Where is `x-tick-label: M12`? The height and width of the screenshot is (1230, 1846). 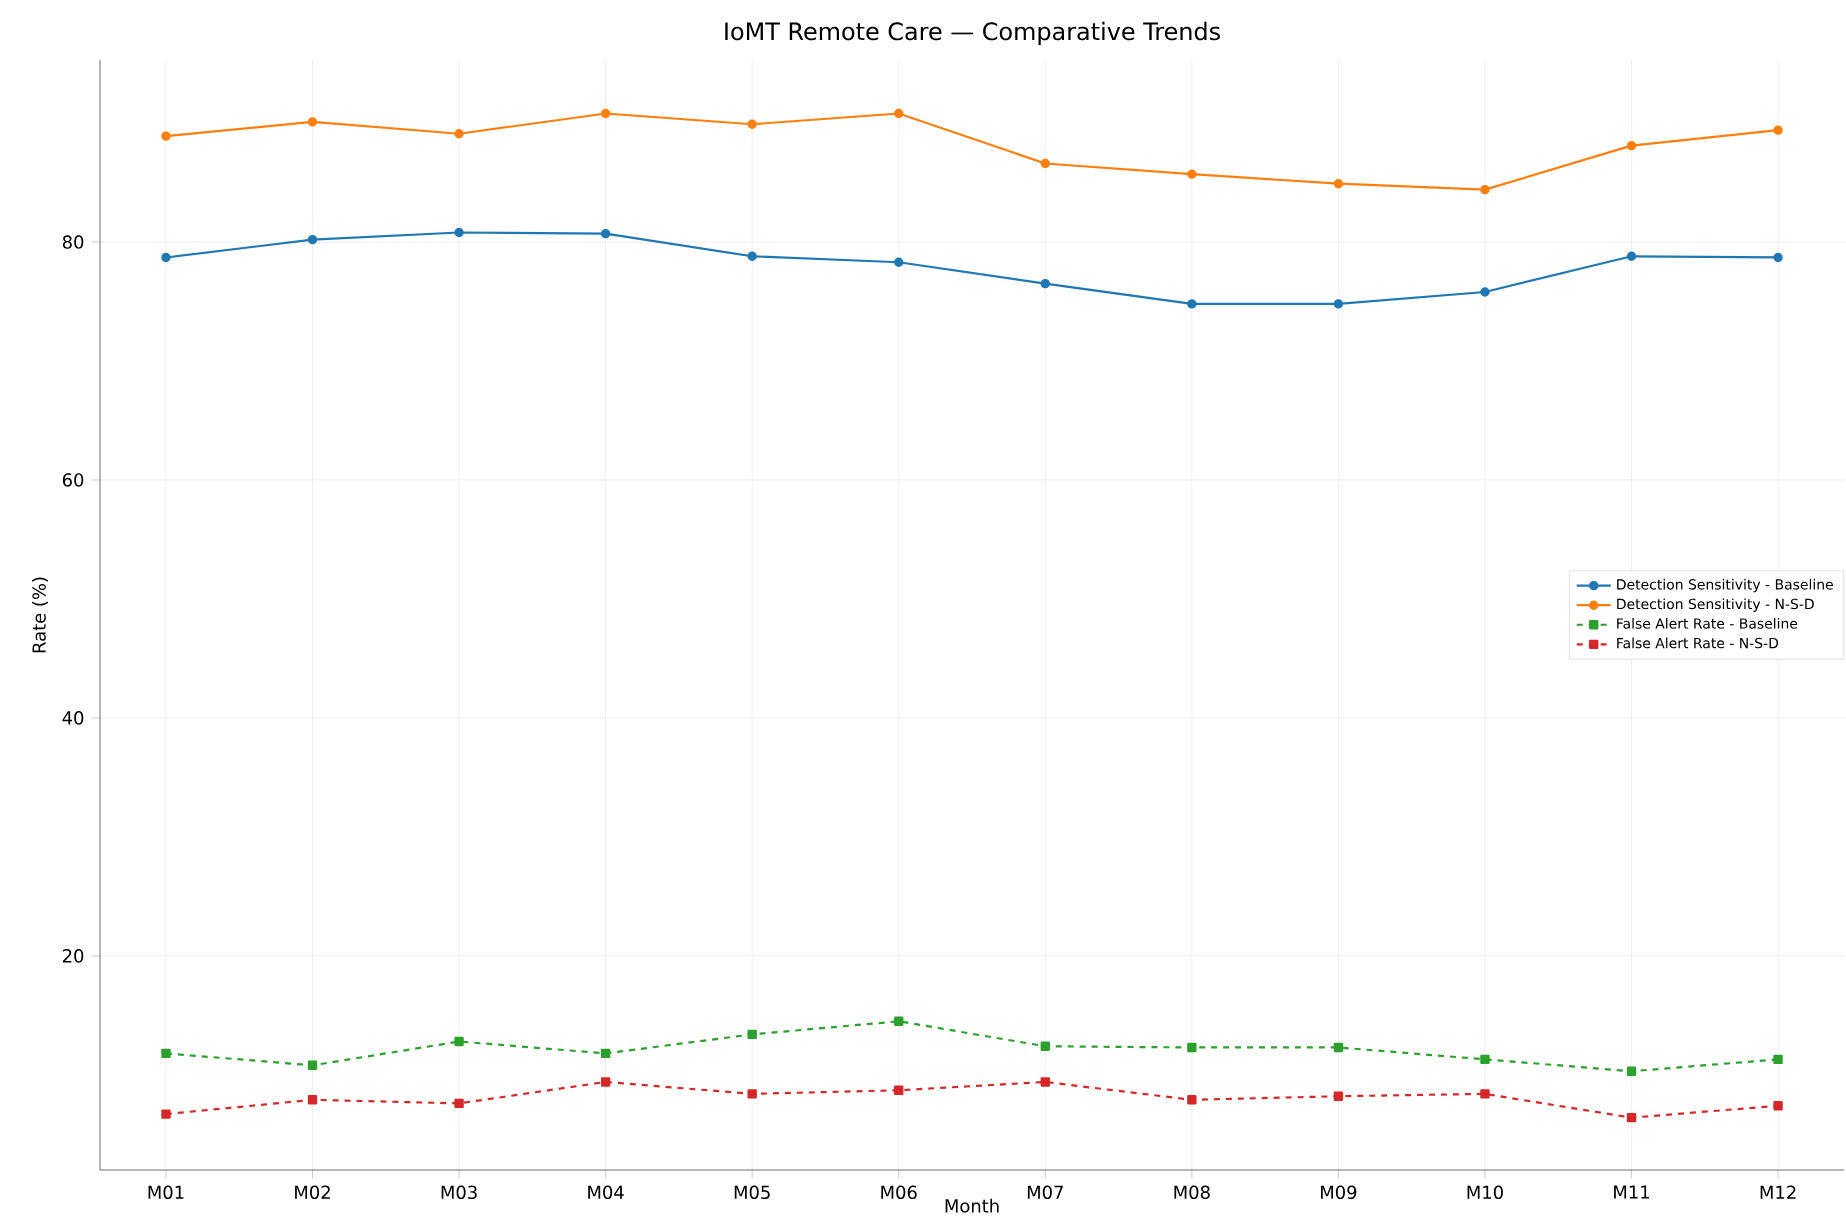 x-tick-label: M12 is located at coordinates (1778, 1192).